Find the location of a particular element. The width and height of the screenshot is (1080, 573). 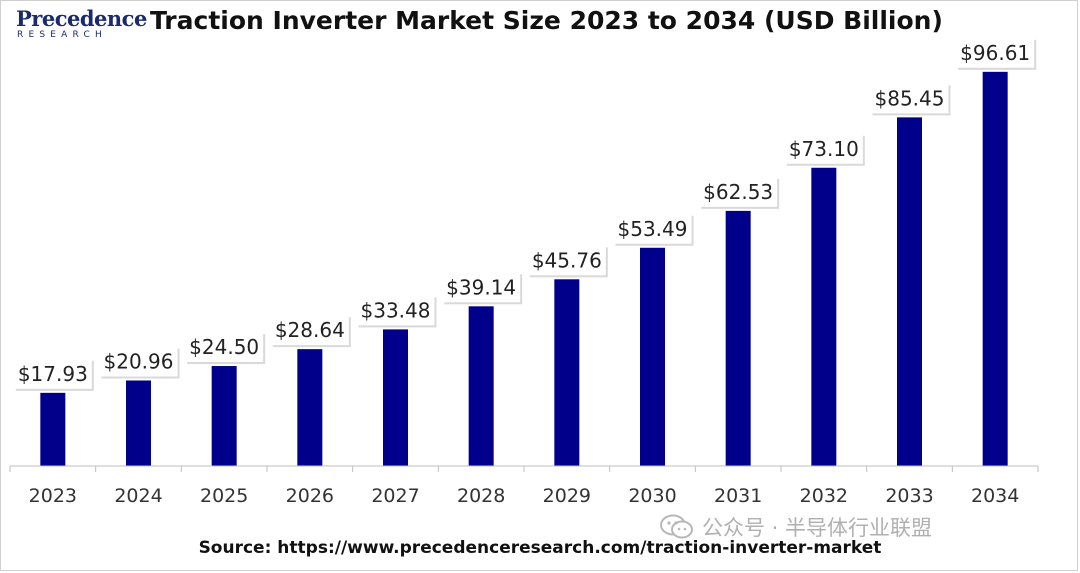

value-label-2028: $39.14 is located at coordinates (482, 288).